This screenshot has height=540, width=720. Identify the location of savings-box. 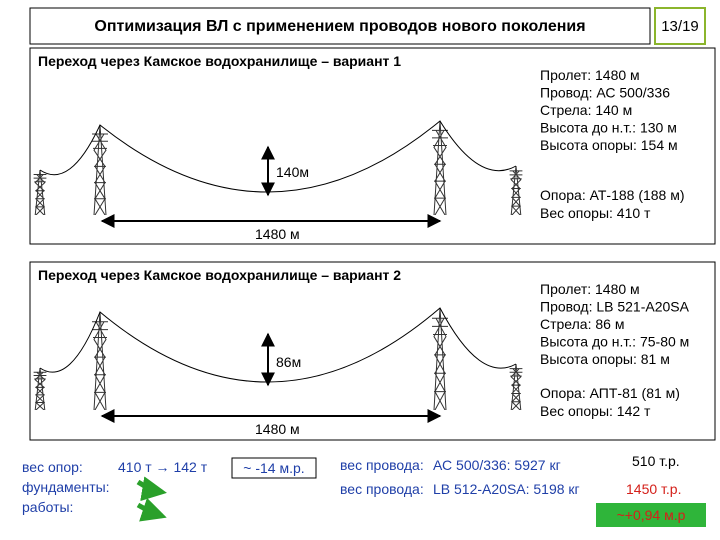
(274, 468).